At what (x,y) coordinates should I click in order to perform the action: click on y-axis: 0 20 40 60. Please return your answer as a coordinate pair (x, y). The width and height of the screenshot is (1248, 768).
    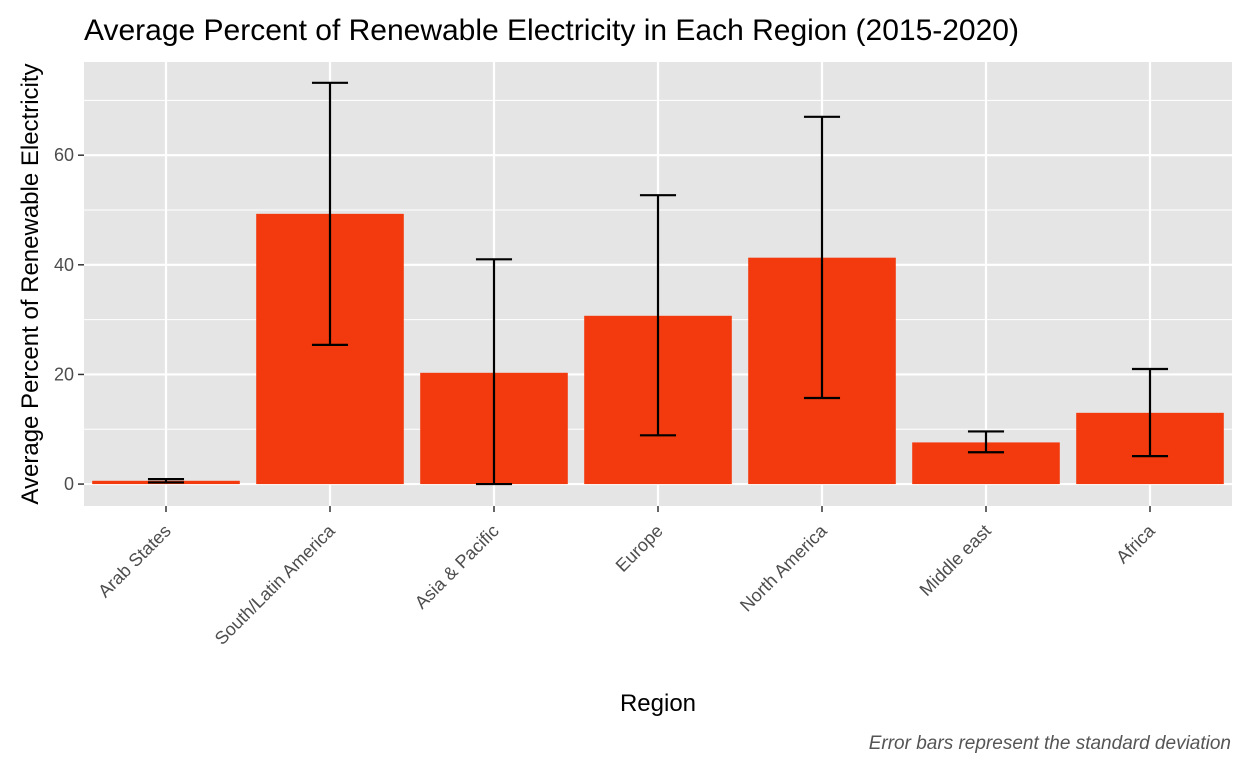
    Looking at the image, I should click on (69, 319).